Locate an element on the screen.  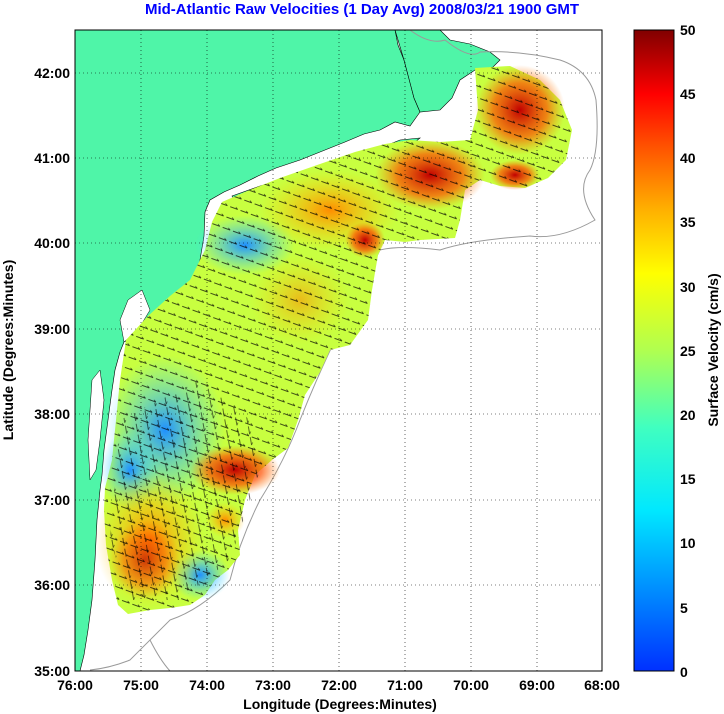
x-tick-label: 72:00 is located at coordinates (339, 685).